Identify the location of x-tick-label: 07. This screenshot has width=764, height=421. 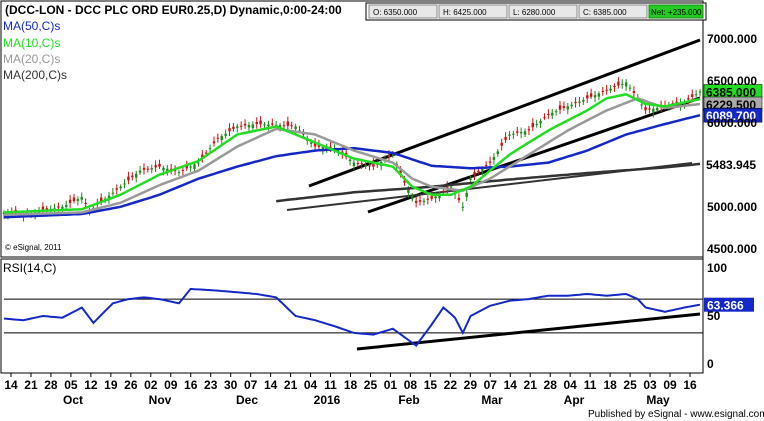
(251, 385).